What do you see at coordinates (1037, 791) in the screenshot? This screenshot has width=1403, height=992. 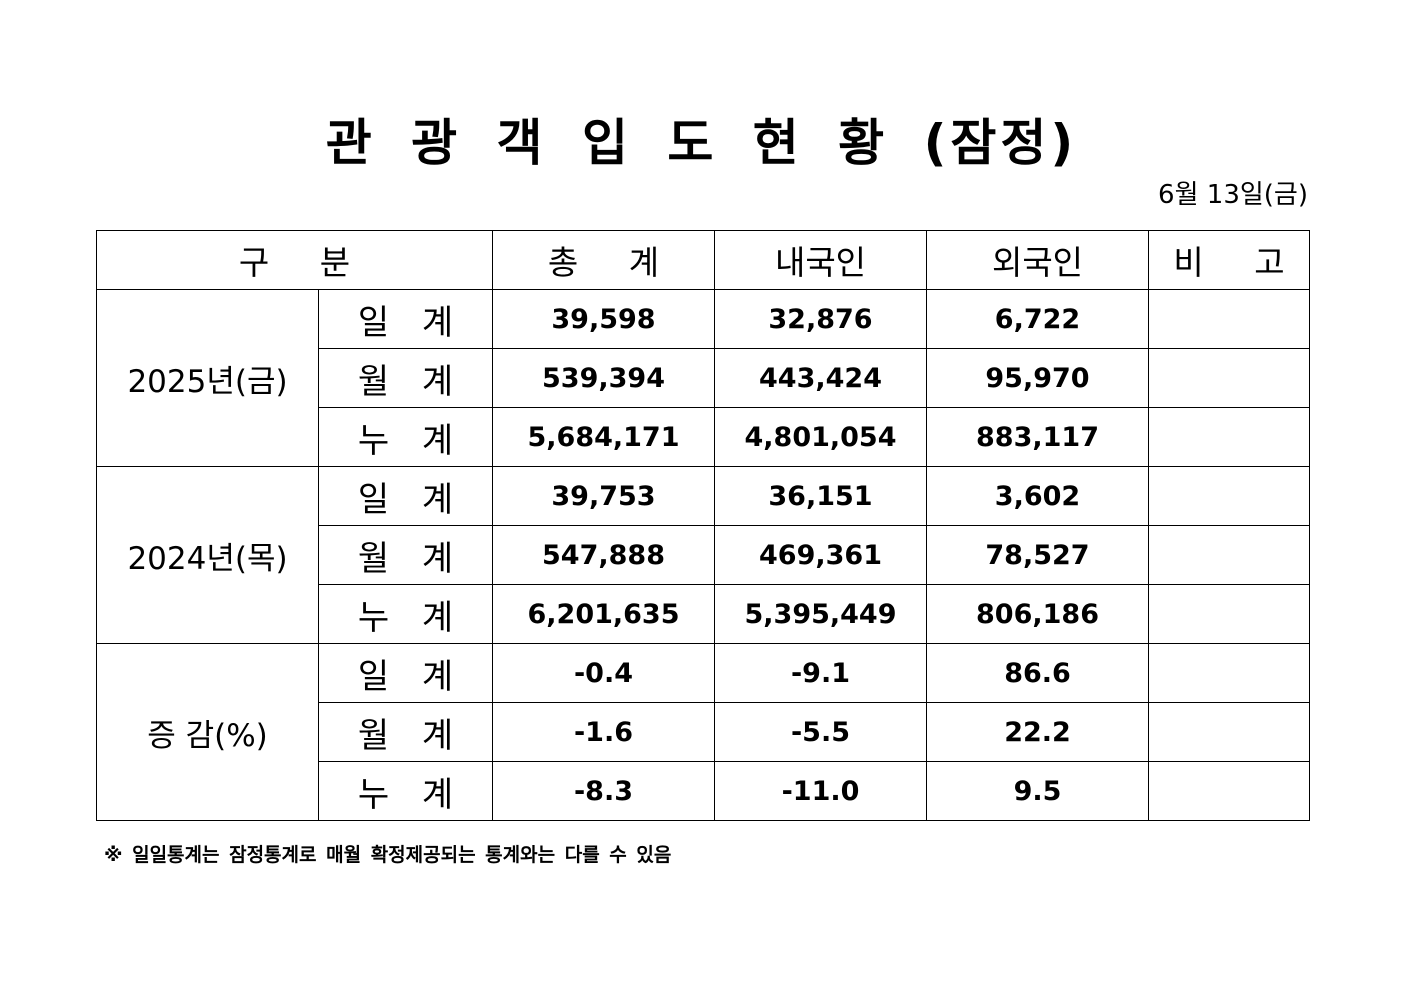 I see `cell-foreign: 9.5` at bounding box center [1037, 791].